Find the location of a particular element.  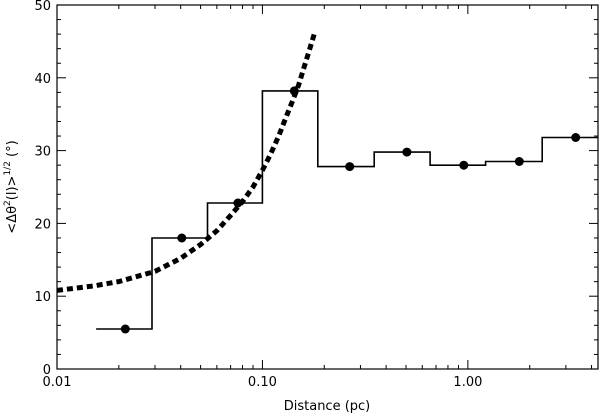

y-axis-title-exp2: 1/2 is located at coordinates (8, 168).